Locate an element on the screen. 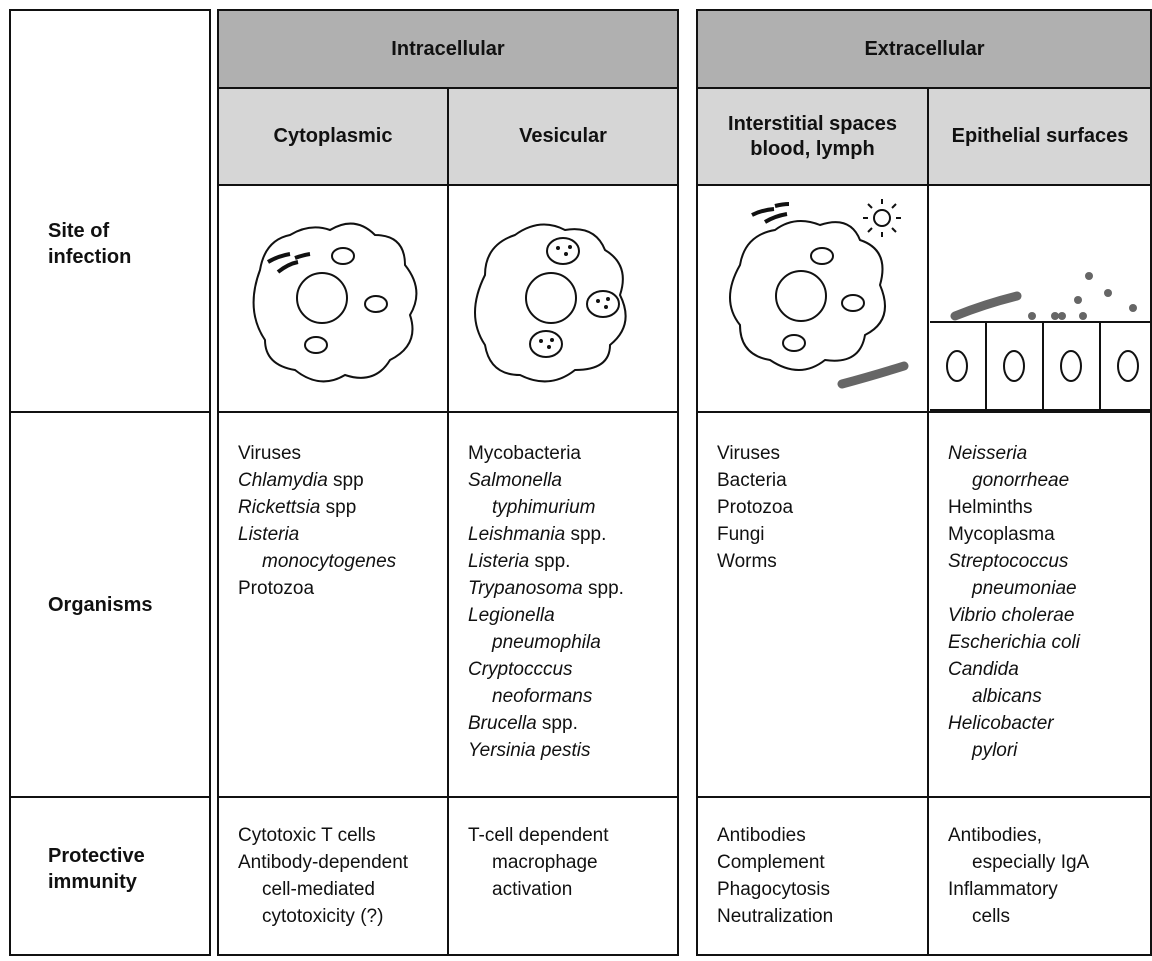  text-line: Chlamydia spp is located at coordinates (341, 480).